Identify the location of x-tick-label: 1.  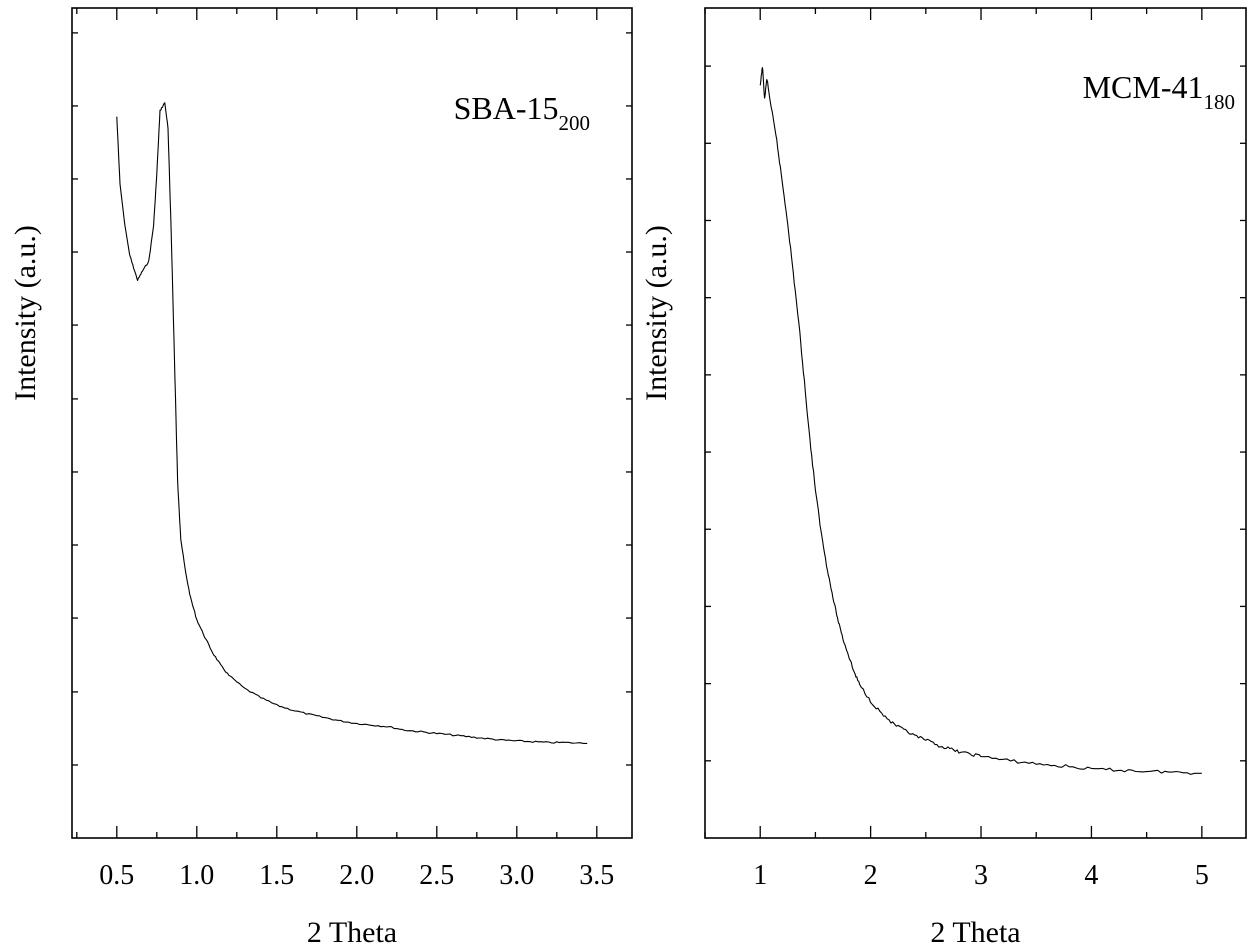
(760, 875).